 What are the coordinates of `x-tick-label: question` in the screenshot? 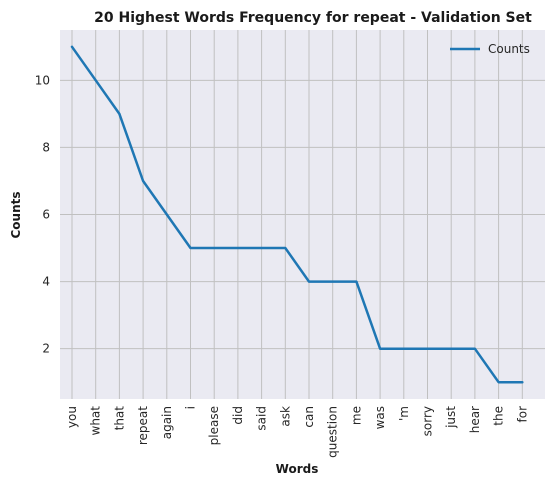 It's located at (333, 432).